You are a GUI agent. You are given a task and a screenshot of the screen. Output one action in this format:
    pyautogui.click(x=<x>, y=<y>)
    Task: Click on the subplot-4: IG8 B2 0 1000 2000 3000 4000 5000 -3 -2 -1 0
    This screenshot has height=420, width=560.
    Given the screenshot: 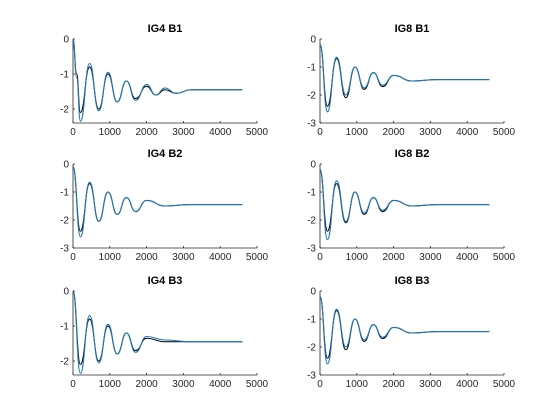 What is the action you would take?
    pyautogui.click(x=411, y=205)
    